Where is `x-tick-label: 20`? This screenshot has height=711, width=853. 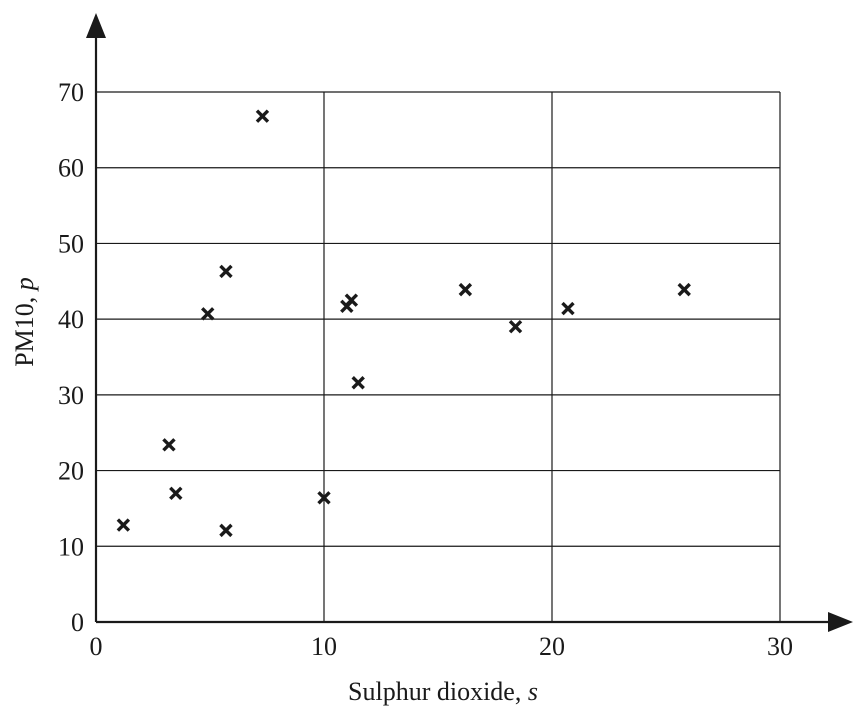
x-tick-label: 20 is located at coordinates (552, 646).